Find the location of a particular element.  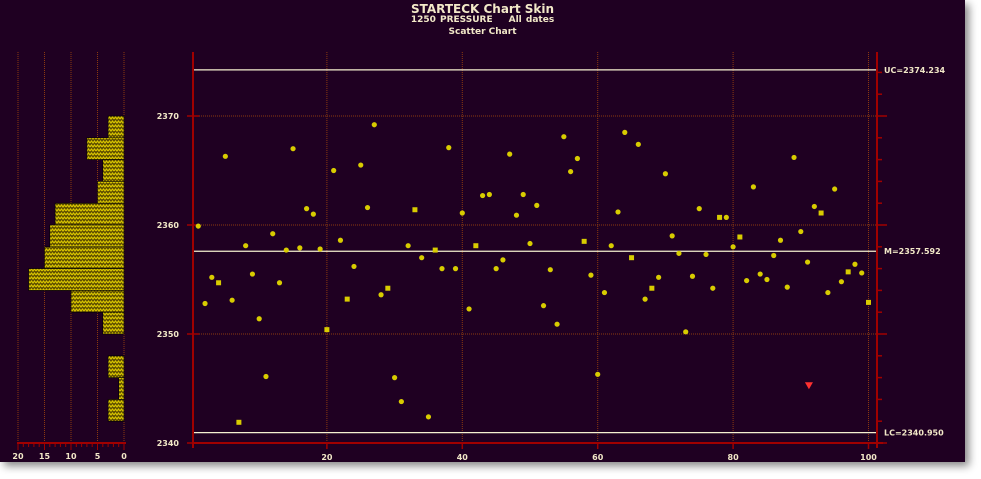

y-tick-label: 2350 is located at coordinates (168, 334).